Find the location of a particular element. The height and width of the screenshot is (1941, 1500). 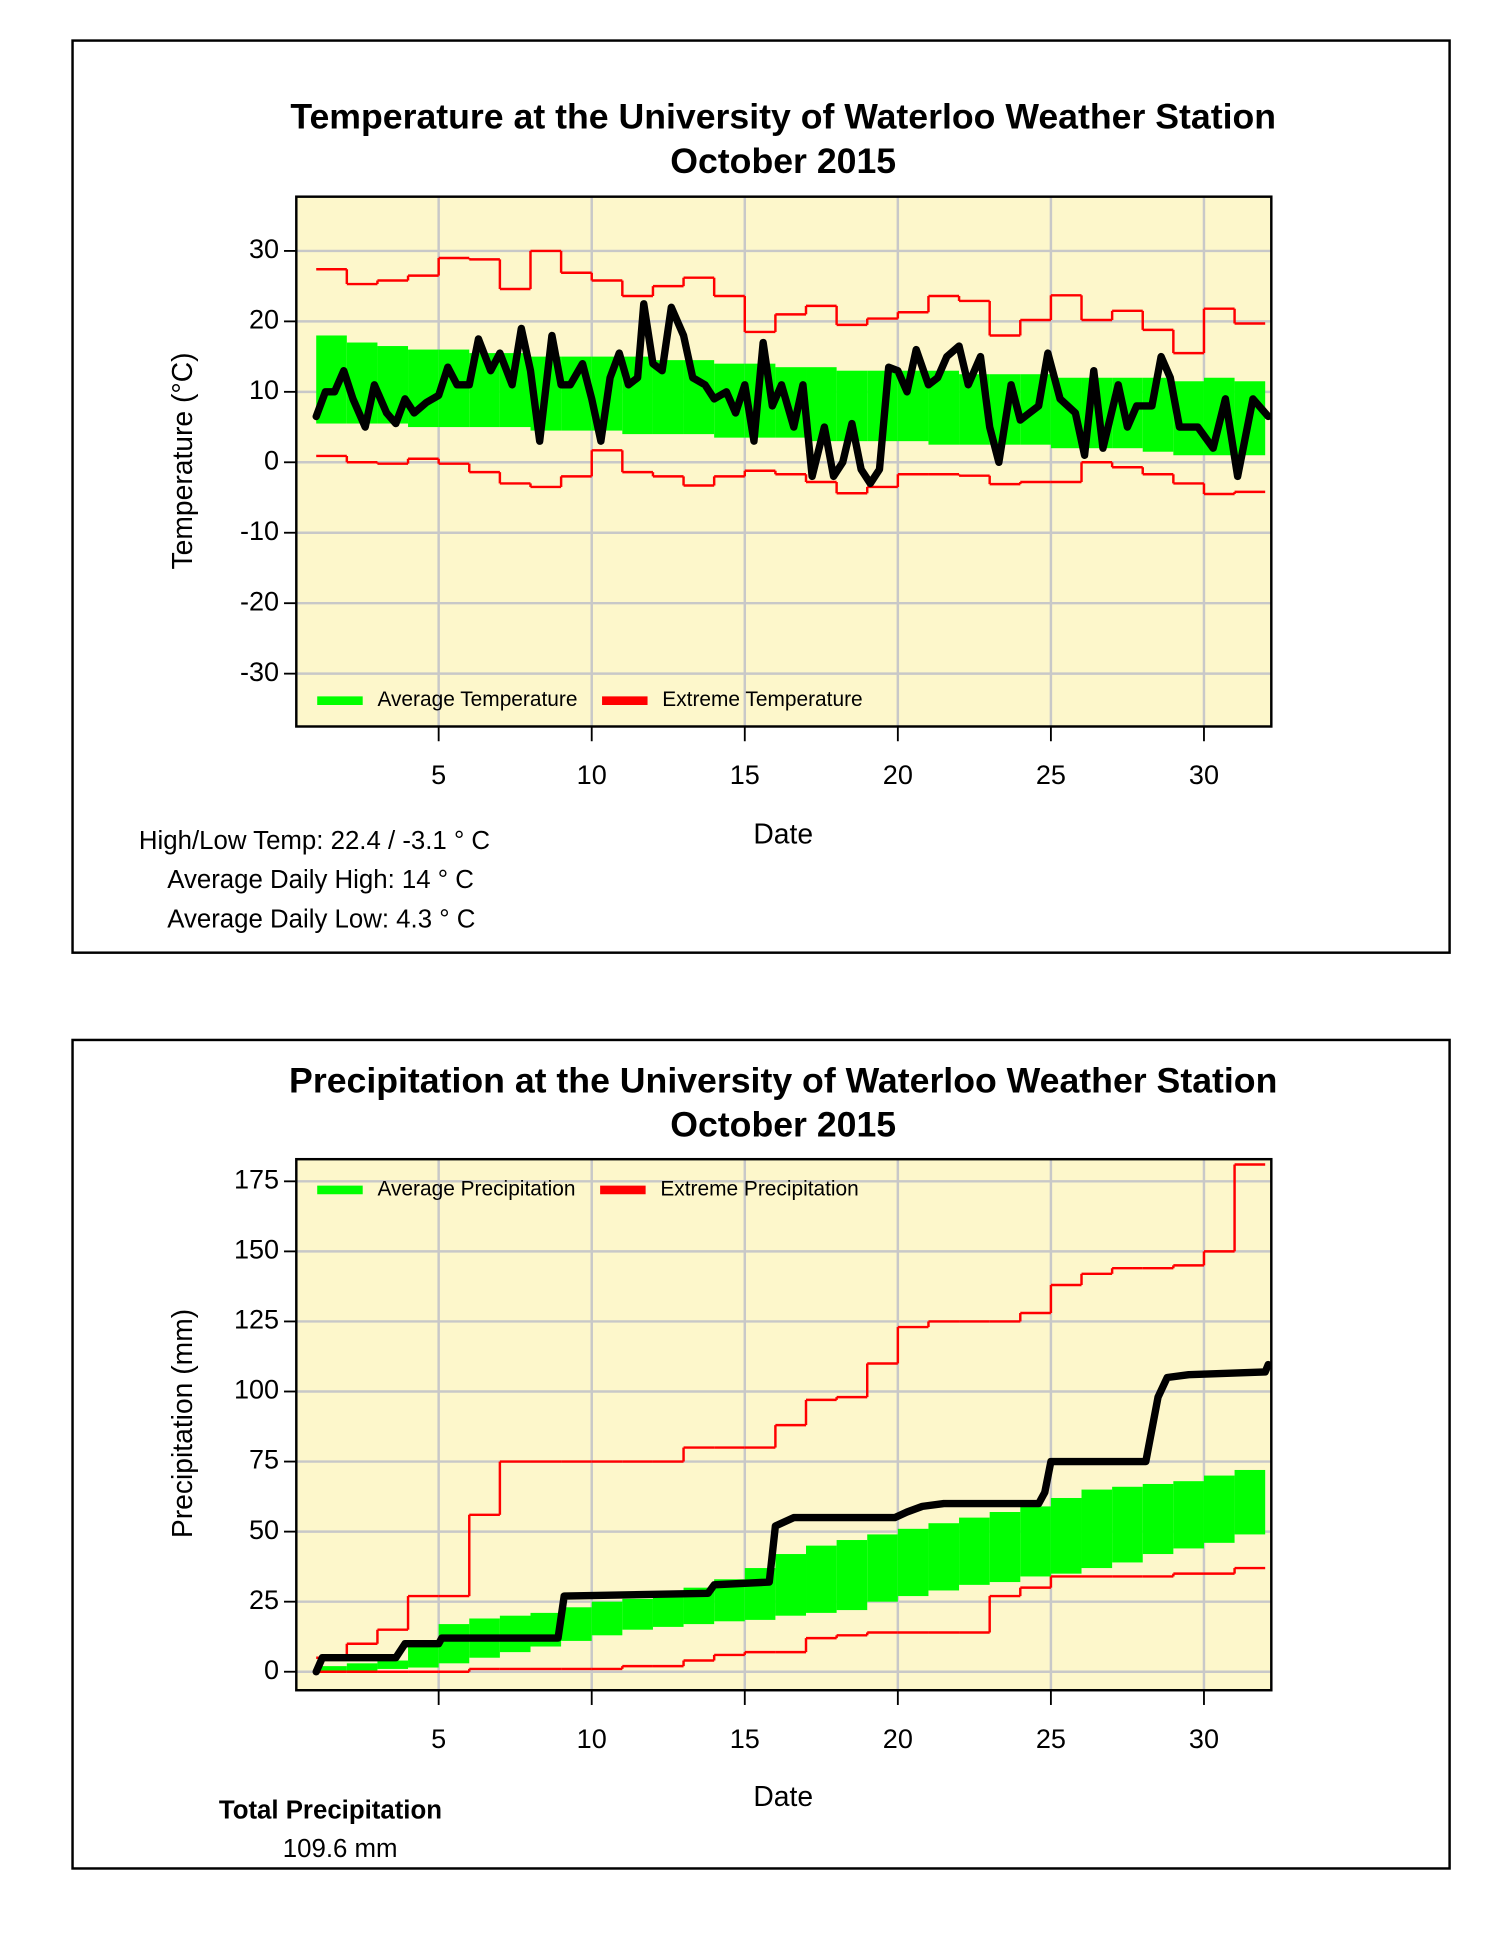

y-tick-label: 25 is located at coordinates (264, 1600).